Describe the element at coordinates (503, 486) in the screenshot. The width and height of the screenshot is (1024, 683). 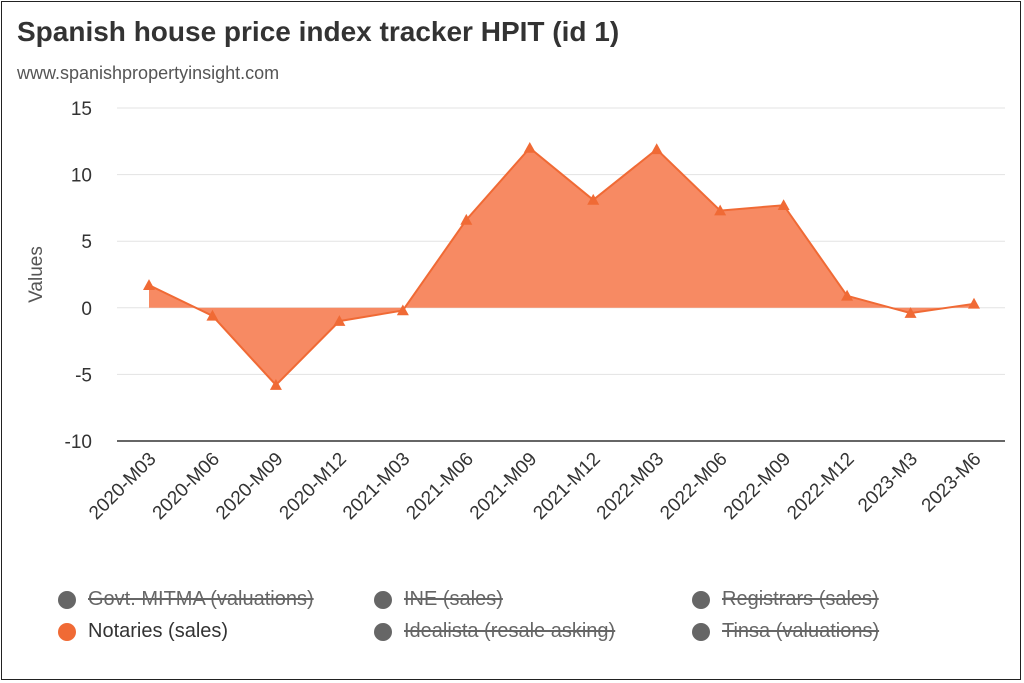
I see `x-tick-label: 2021-M09` at that location.